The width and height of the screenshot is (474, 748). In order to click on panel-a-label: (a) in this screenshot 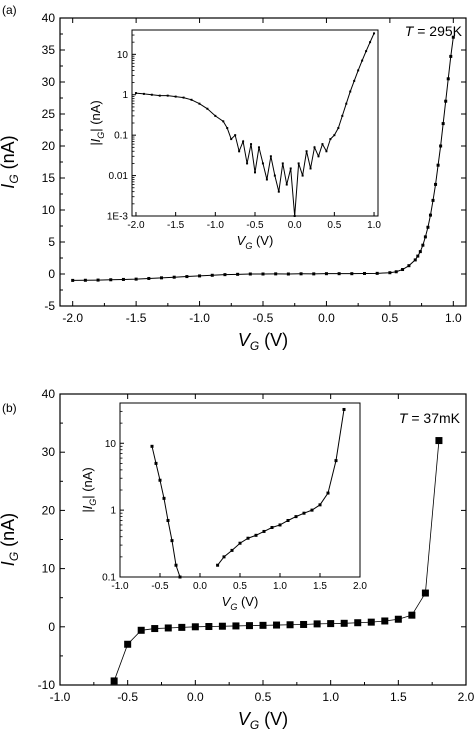, I will do `click(9, 10)`.